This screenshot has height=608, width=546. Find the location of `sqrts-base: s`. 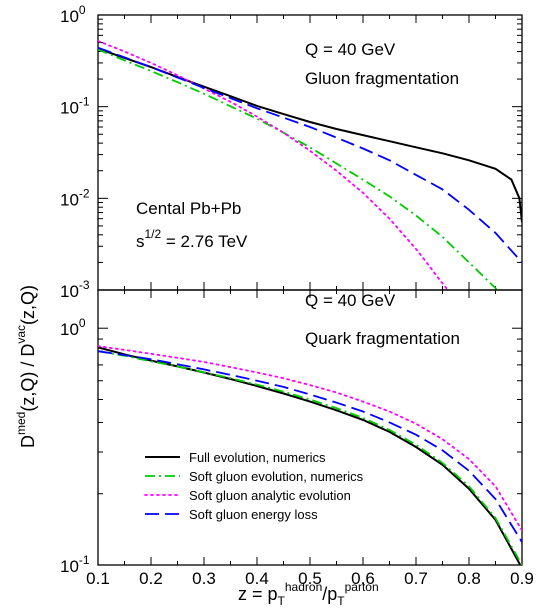

sqrts-base: s is located at coordinates (140, 241).